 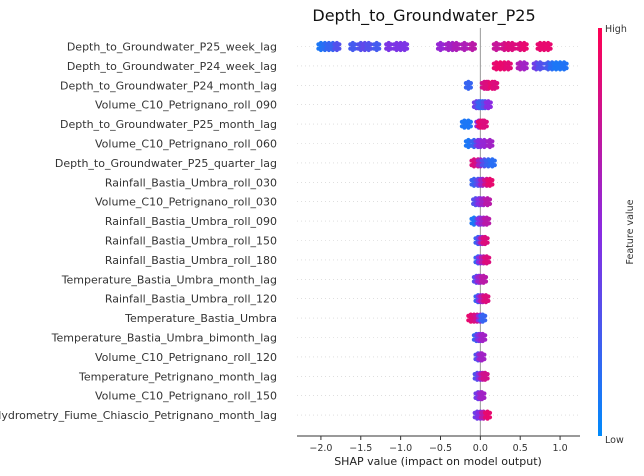 What do you see at coordinates (200, 318) in the screenshot?
I see `feature-label: Temperature_Bastia_Umbra` at bounding box center [200, 318].